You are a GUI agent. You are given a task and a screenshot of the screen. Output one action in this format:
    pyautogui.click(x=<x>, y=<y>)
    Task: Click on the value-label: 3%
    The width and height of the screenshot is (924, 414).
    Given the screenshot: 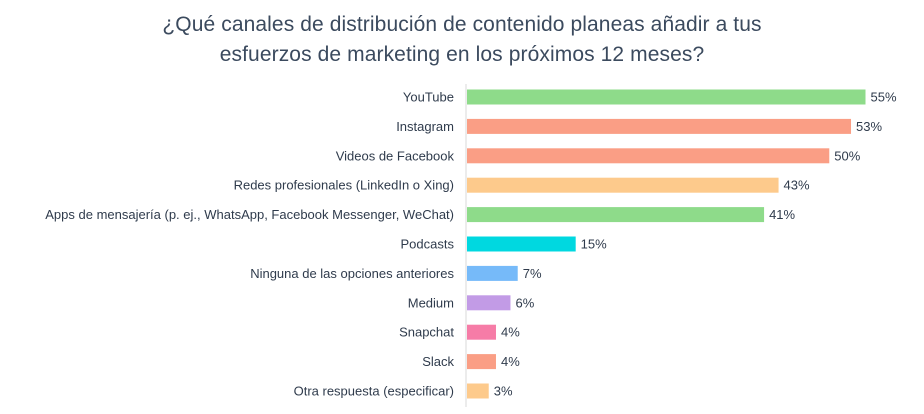 What is the action you would take?
    pyautogui.click(x=503, y=391)
    